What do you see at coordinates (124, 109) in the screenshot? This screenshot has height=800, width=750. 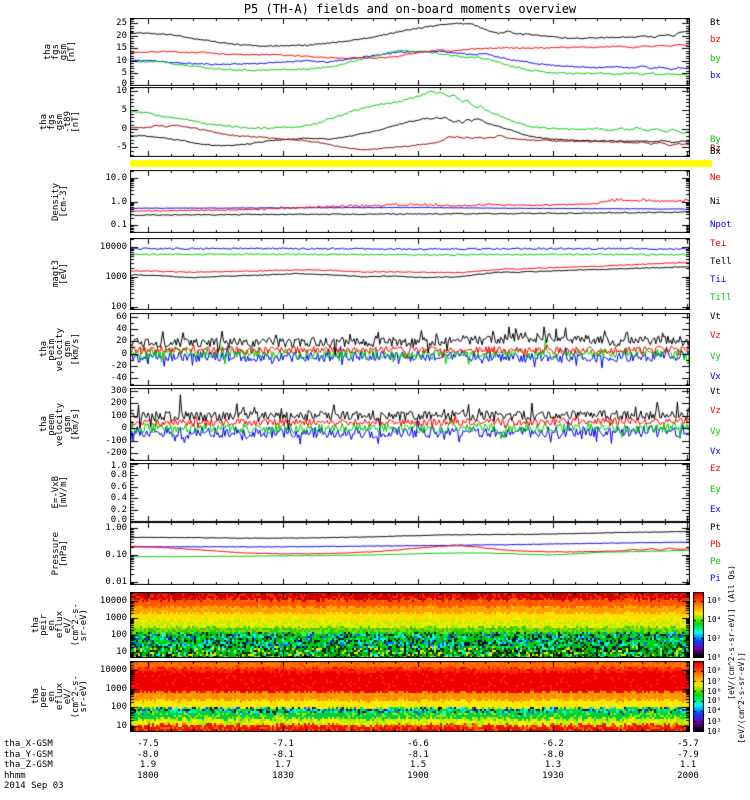 I see `y-tick-label: 5` at bounding box center [124, 109].